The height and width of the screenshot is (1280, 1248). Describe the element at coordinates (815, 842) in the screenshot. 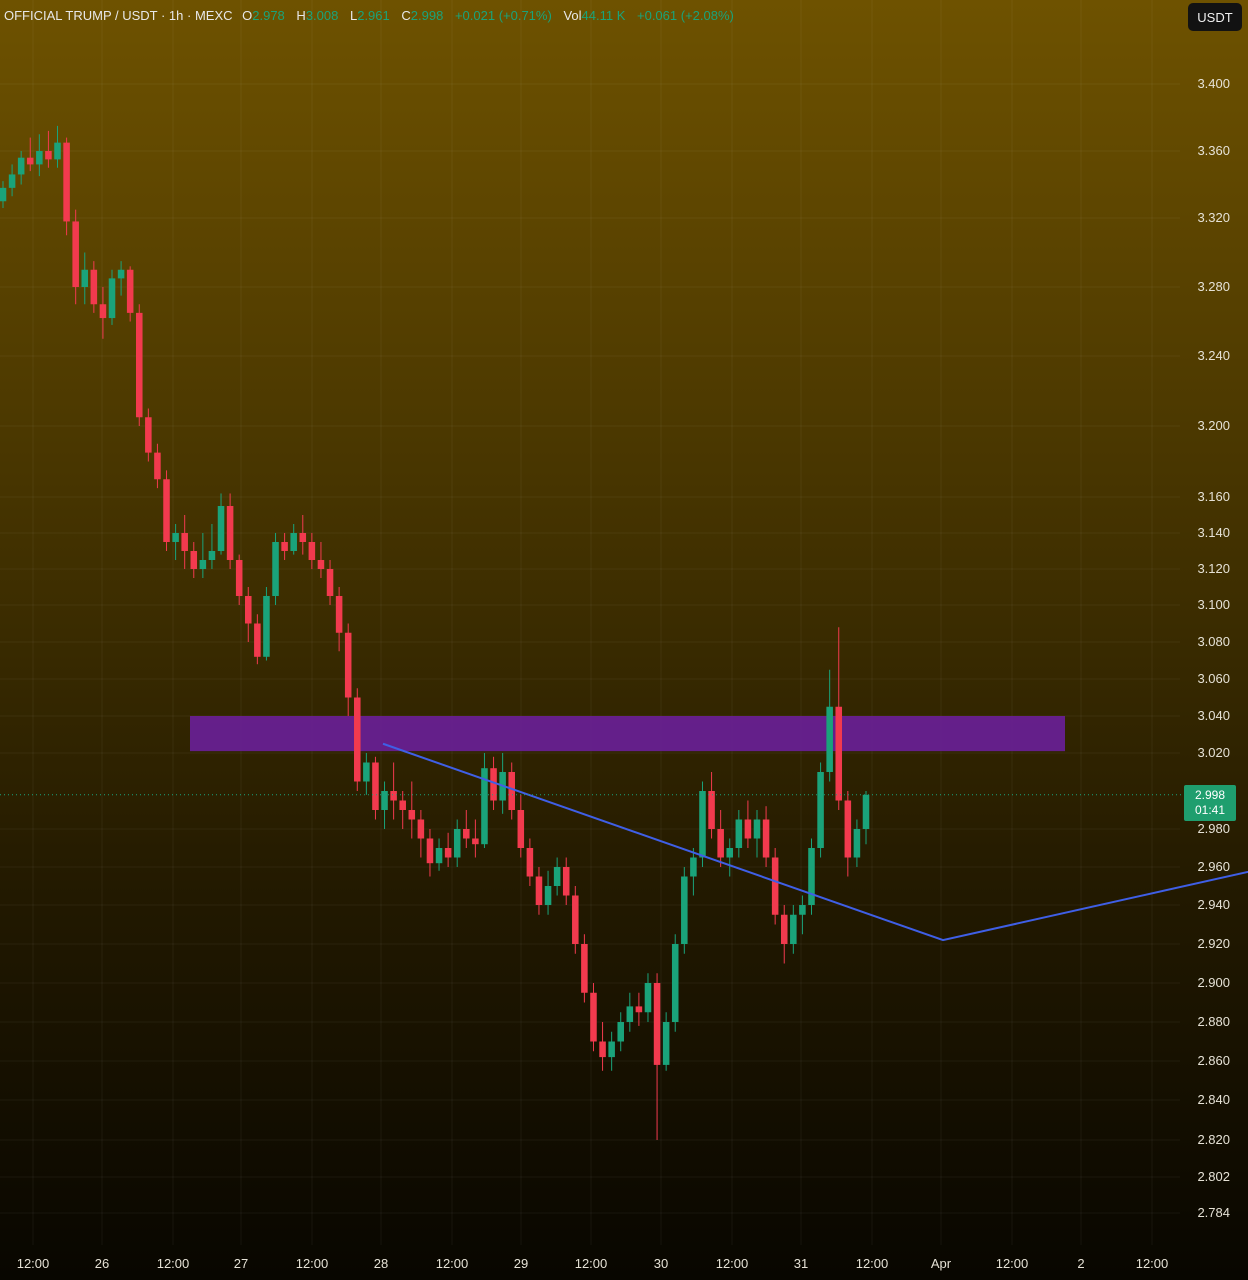

I see `pattern-path` at that location.